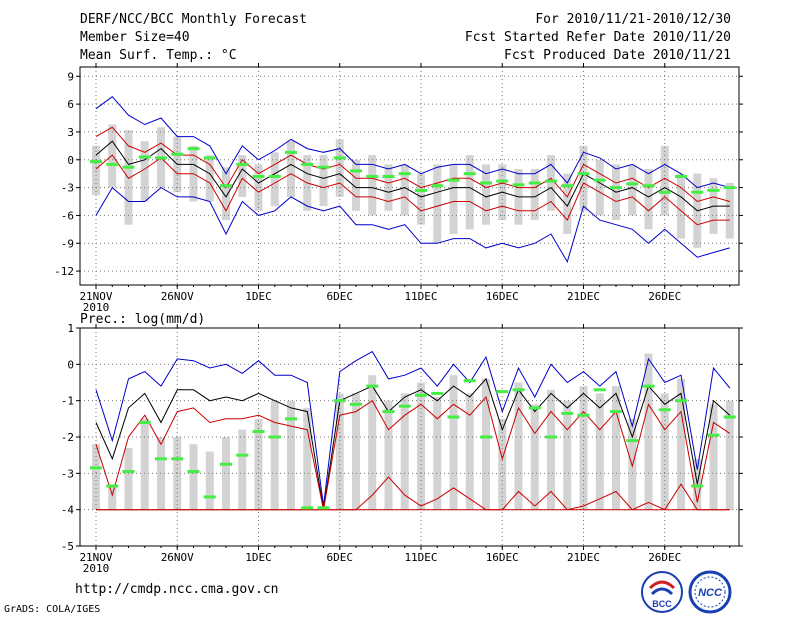  Describe the element at coordinates (135, 37) in the screenshot. I see `member-size: Member Size=40` at that location.